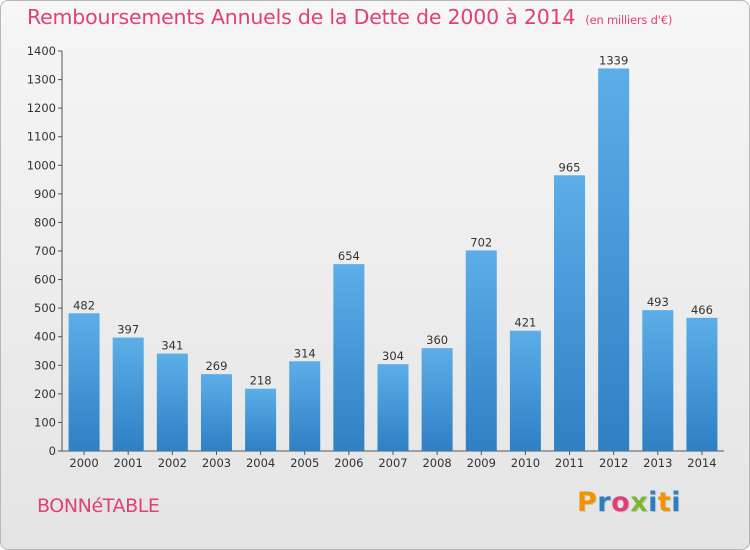  Describe the element at coordinates (349, 357) in the screenshot. I see `bar-2006` at that location.